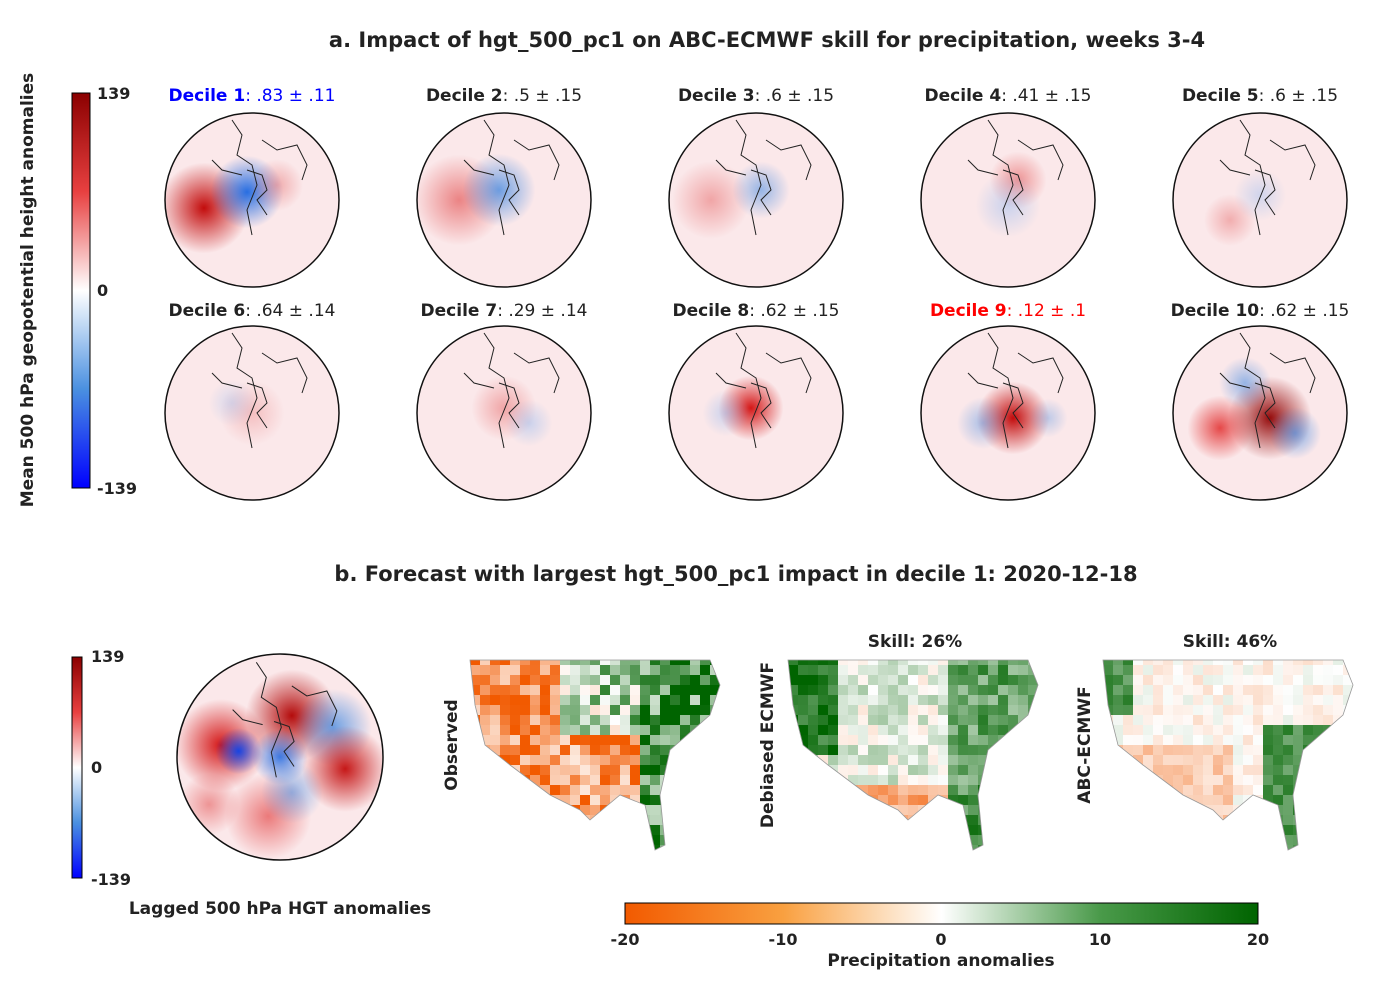 The height and width of the screenshot is (1002, 1400). I want to click on colorbar-b-tick-zero: 0, so click(97, 767).